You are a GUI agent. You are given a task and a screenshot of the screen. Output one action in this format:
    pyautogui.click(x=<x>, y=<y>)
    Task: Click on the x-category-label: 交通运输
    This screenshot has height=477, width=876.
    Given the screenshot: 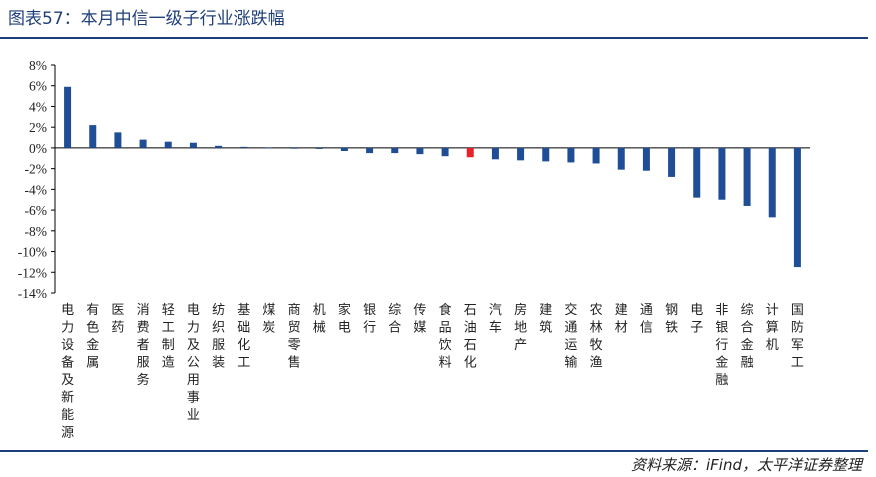 What is the action you would take?
    pyautogui.click(x=570, y=336)
    